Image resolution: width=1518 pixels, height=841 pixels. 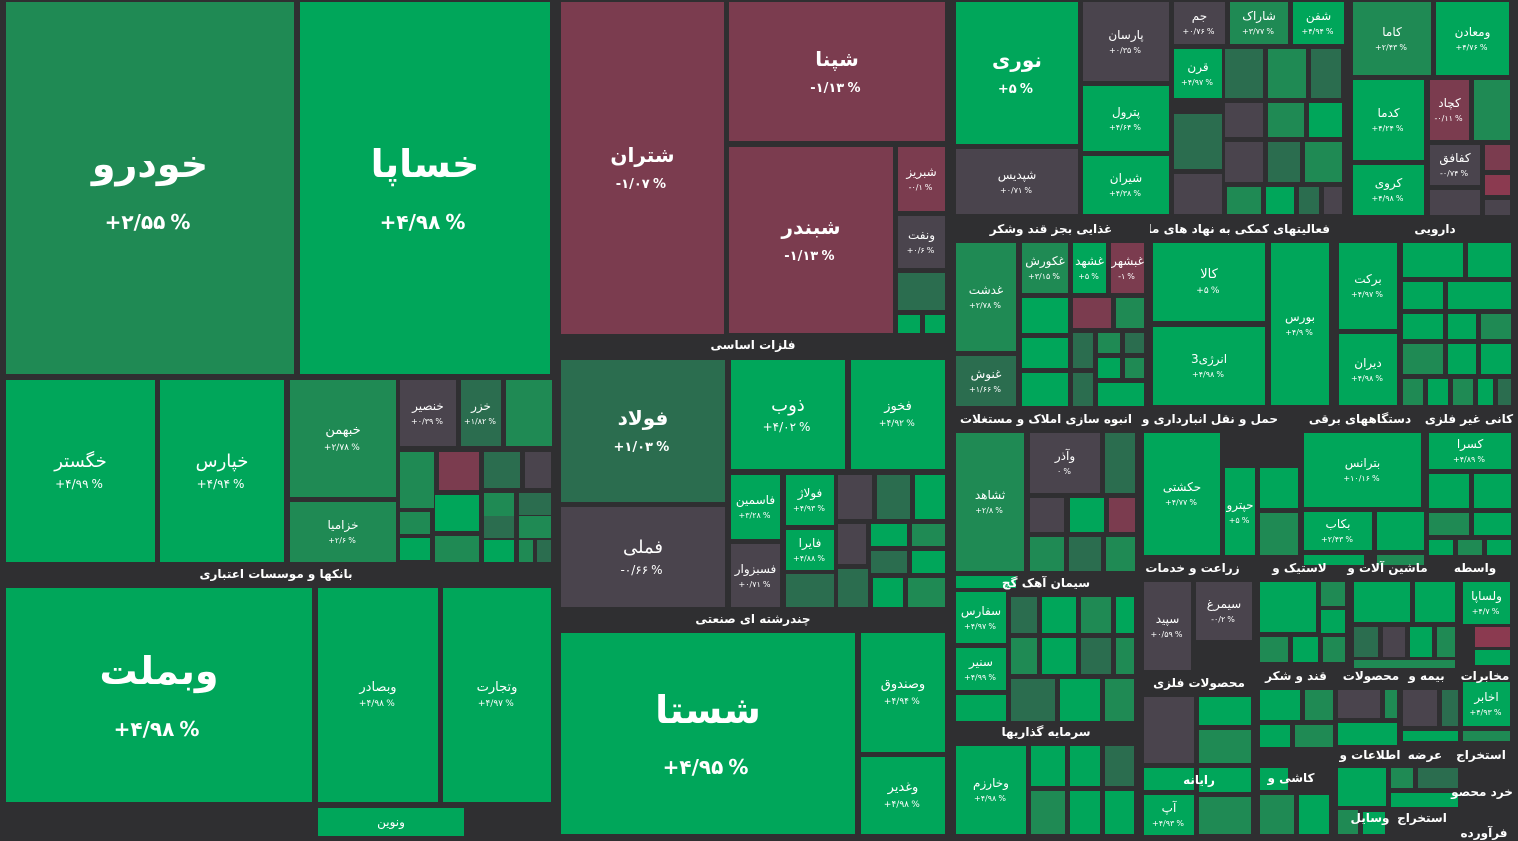 What do you see at coordinates (903, 692) in the screenshot?
I see `stock-tile: وصندوق +۴/۹۴%` at bounding box center [903, 692].